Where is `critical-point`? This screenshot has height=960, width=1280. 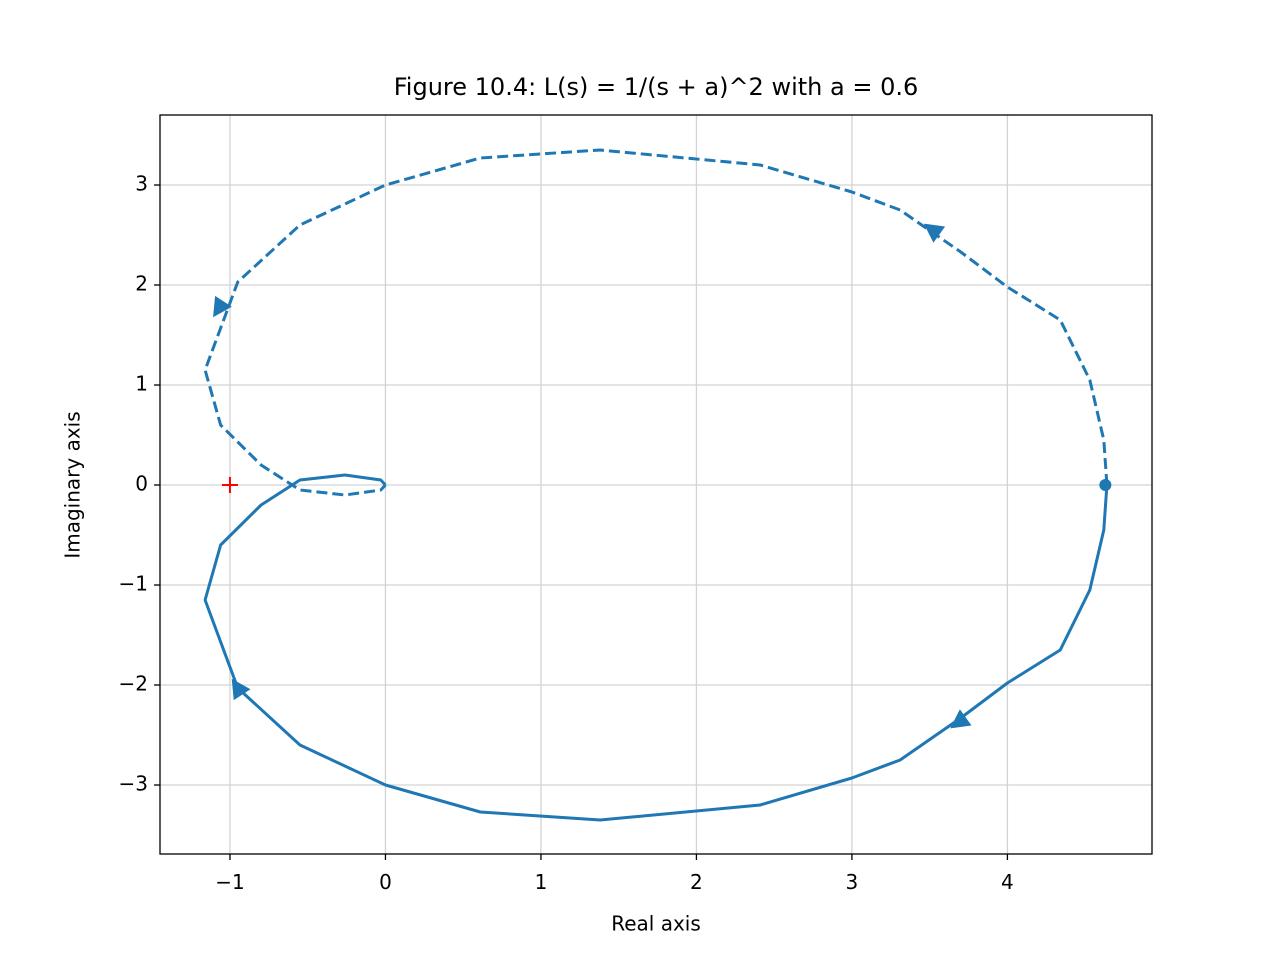
critical-point is located at coordinates (229, 485).